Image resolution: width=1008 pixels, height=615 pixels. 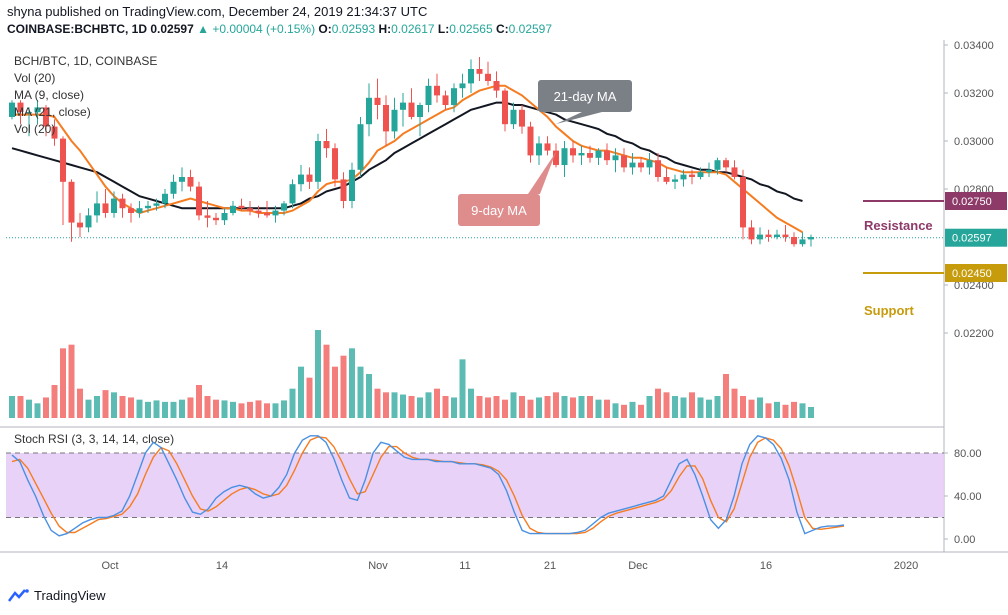 What do you see at coordinates (407, 155) in the screenshot?
I see `ma21-line` at bounding box center [407, 155].